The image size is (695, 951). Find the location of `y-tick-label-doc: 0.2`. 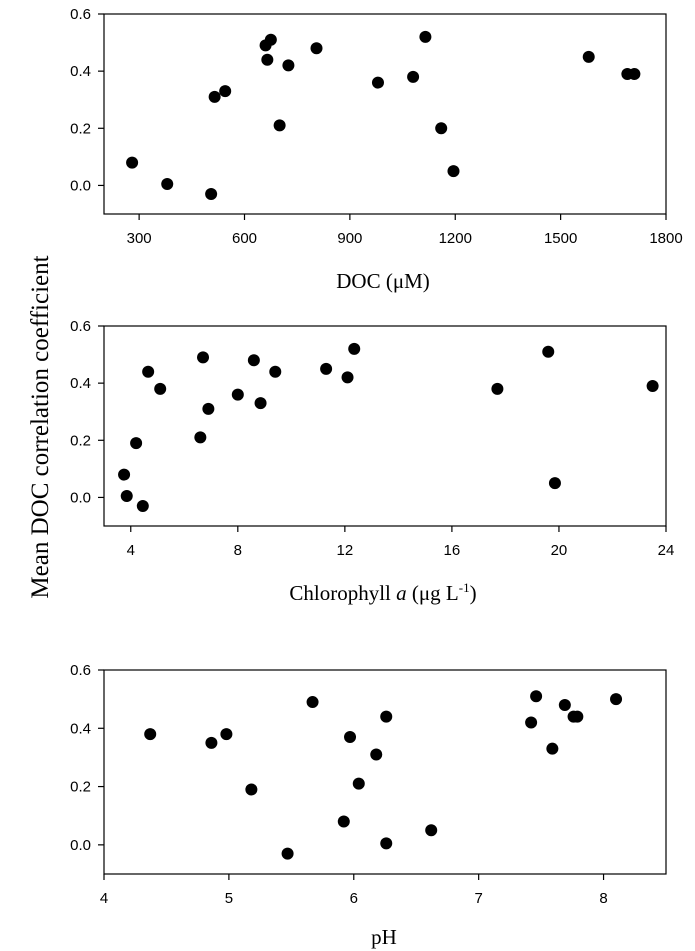

y-tick-label-doc: 0.2 is located at coordinates (80, 128).